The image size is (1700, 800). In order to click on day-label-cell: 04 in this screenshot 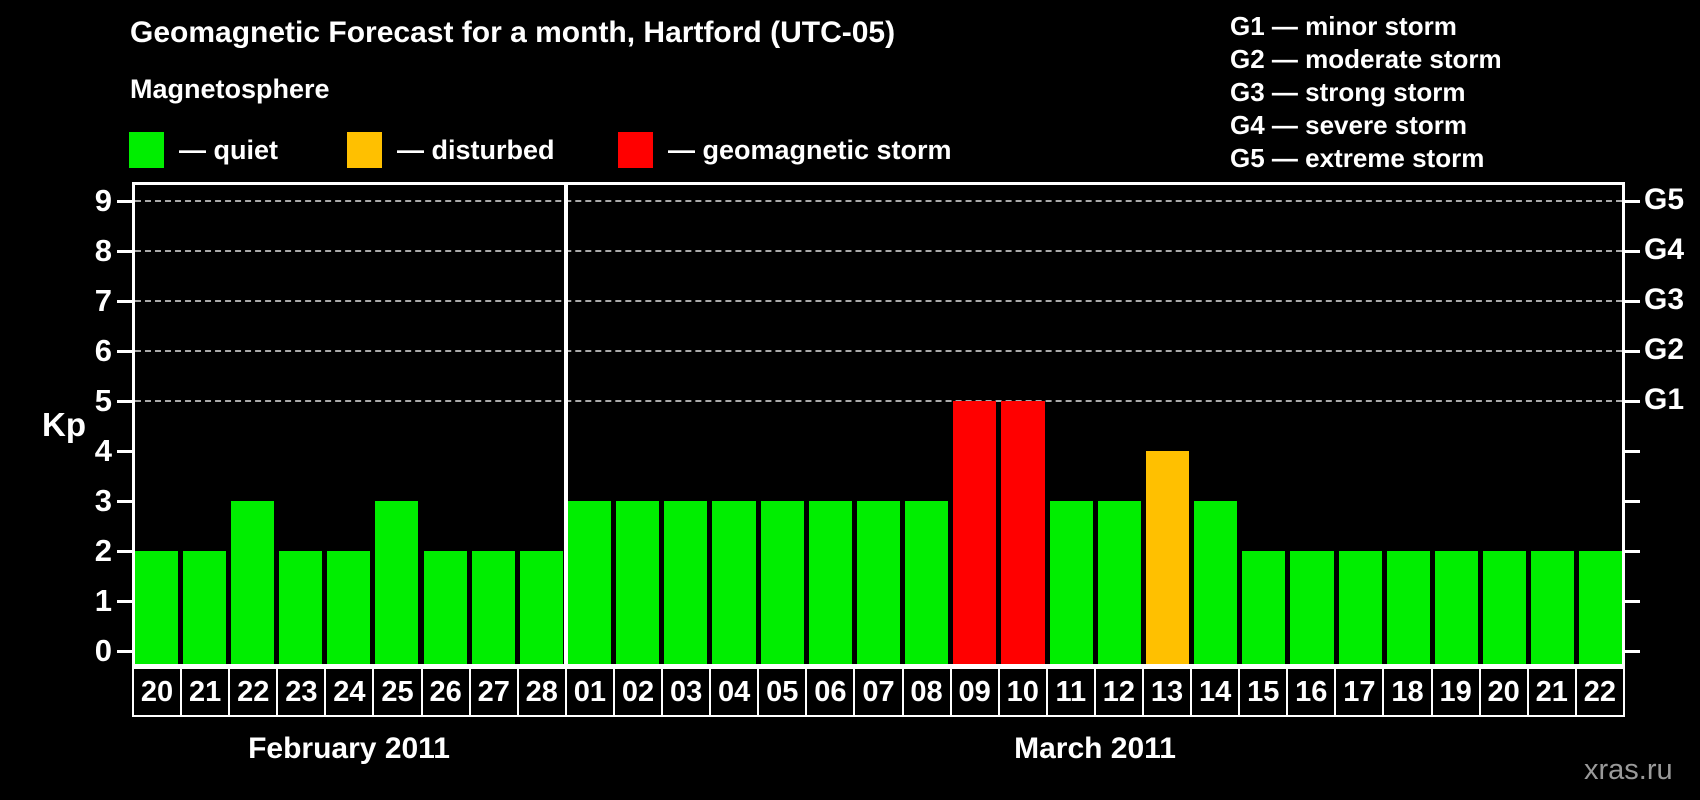, I will do `click(735, 692)`.